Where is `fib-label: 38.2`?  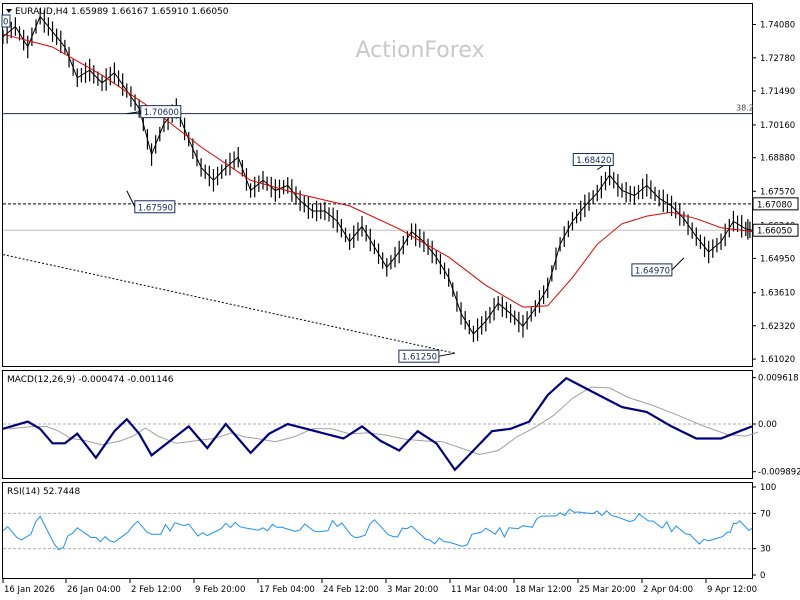 fib-label: 38.2 is located at coordinates (745, 108).